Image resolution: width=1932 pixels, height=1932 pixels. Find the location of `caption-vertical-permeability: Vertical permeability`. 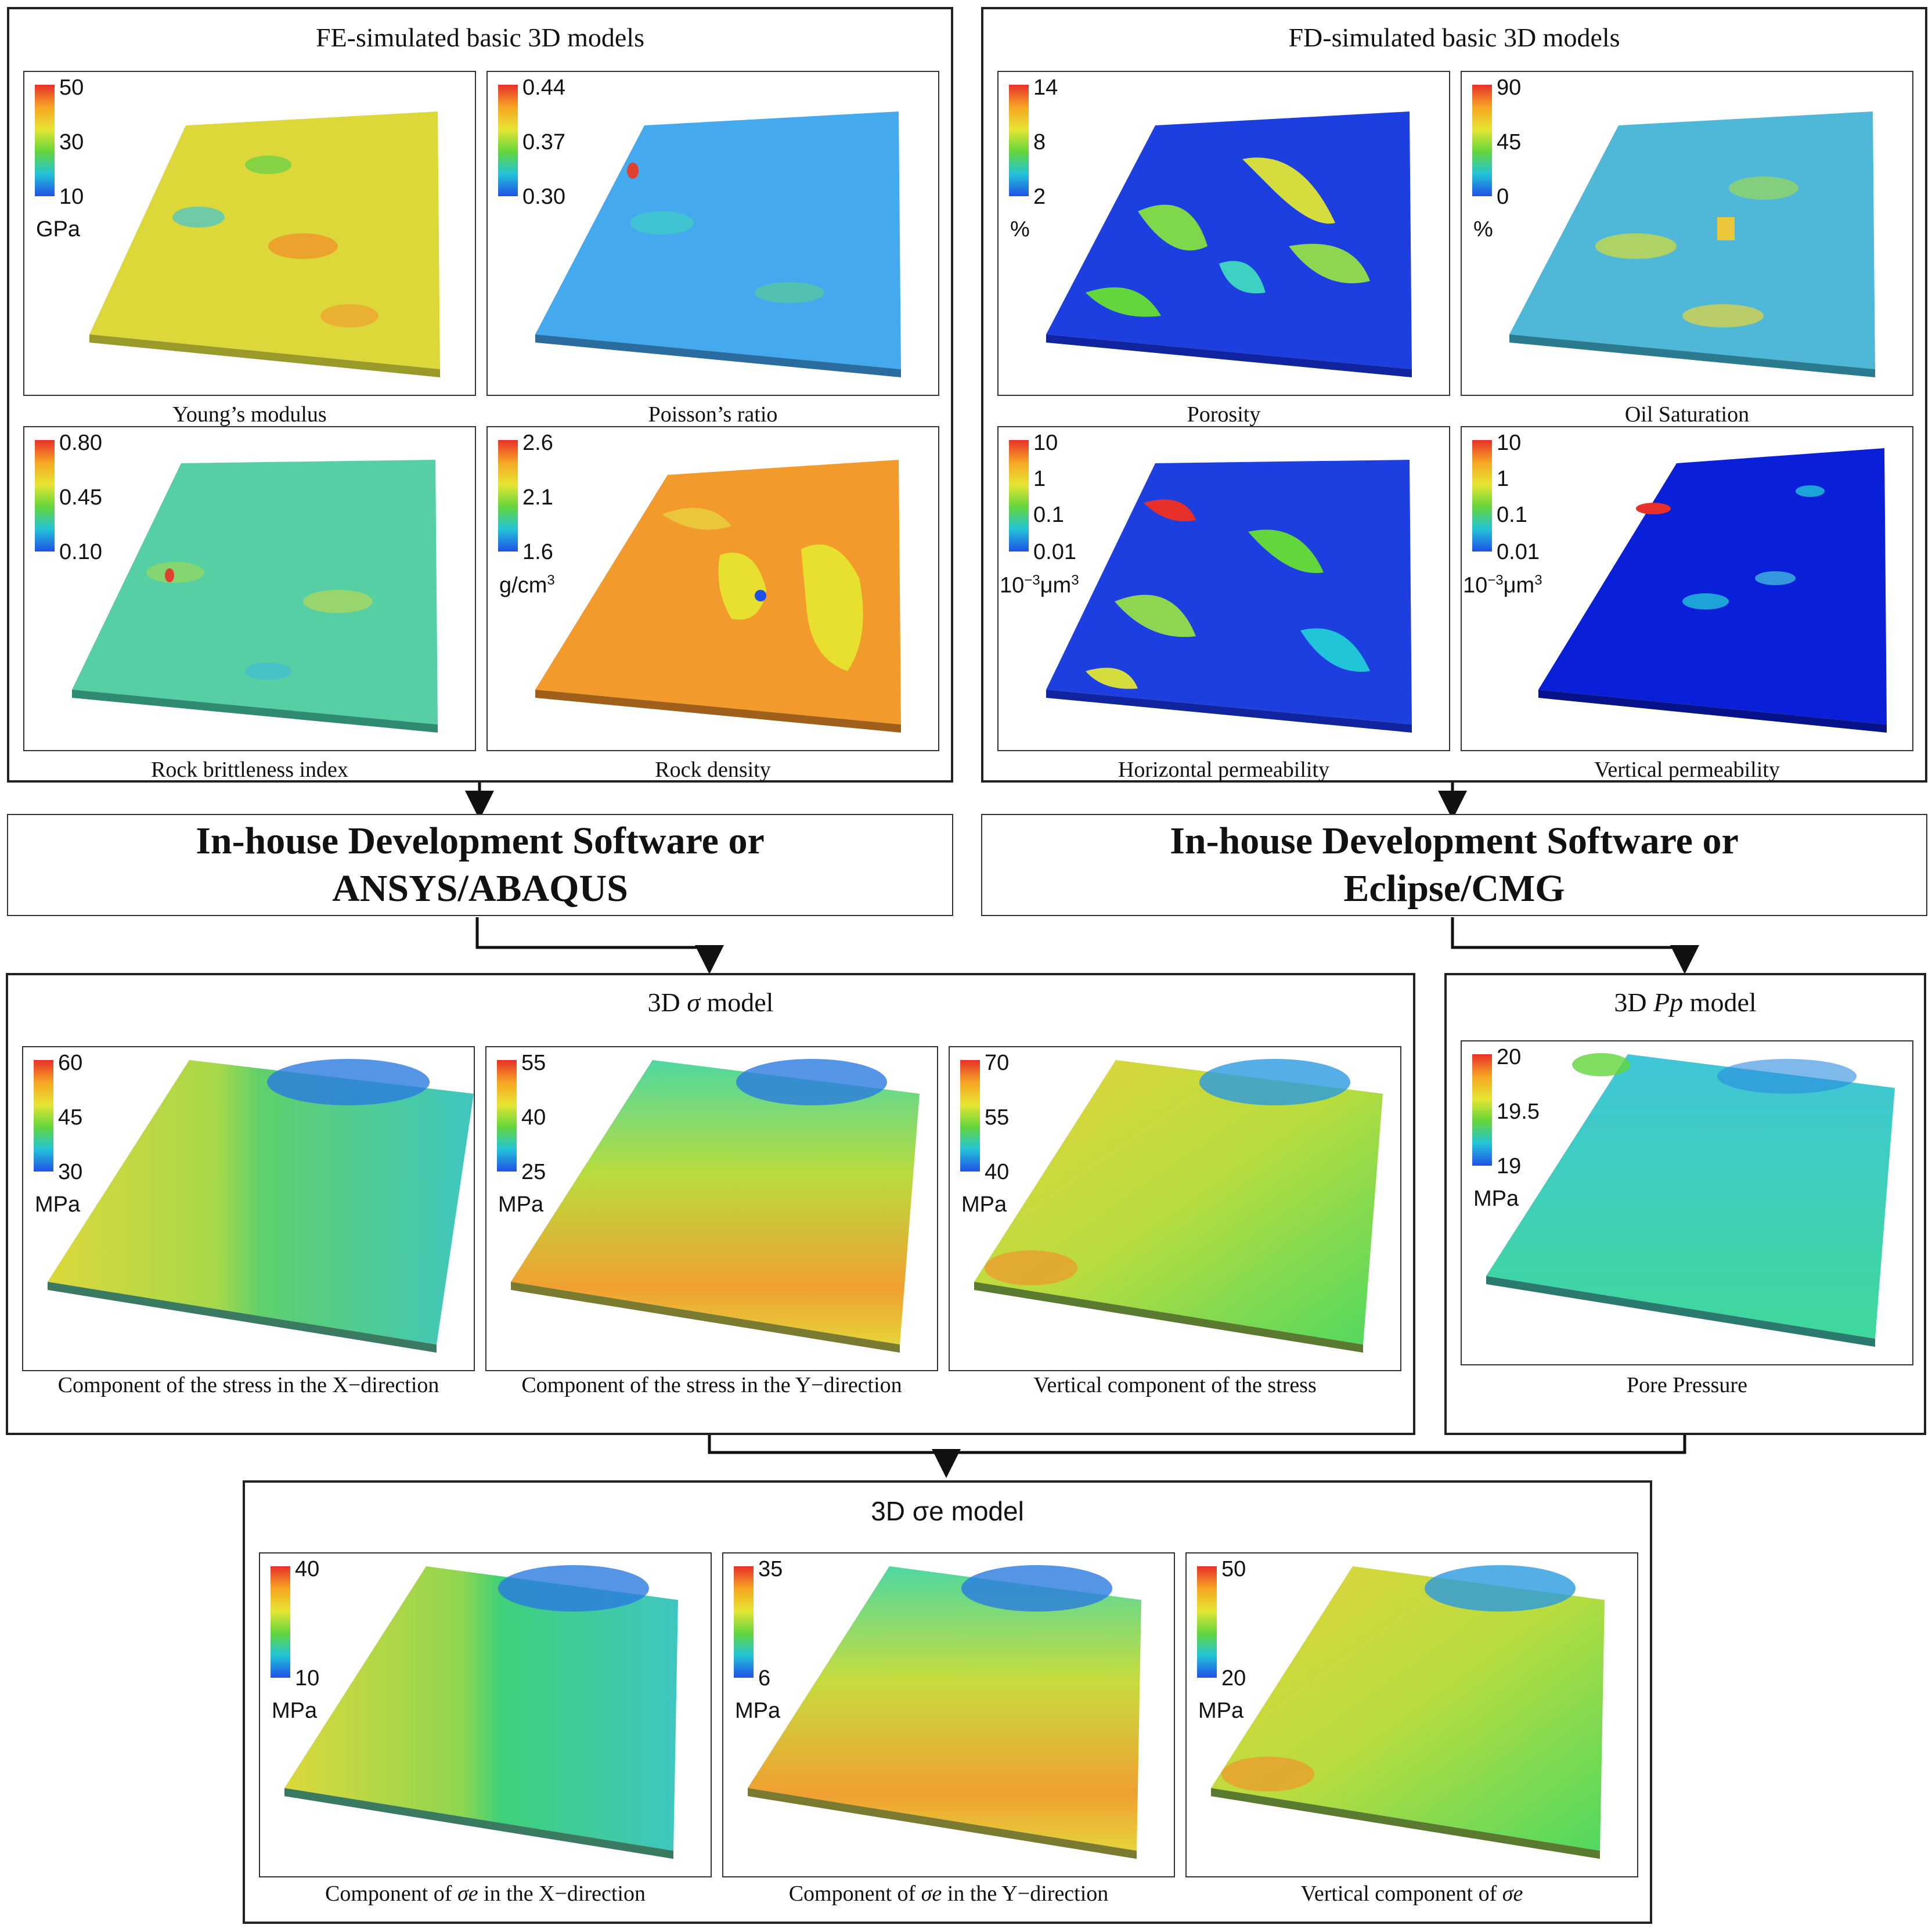

caption-vertical-permeability: Vertical permeability is located at coordinates (1687, 770).